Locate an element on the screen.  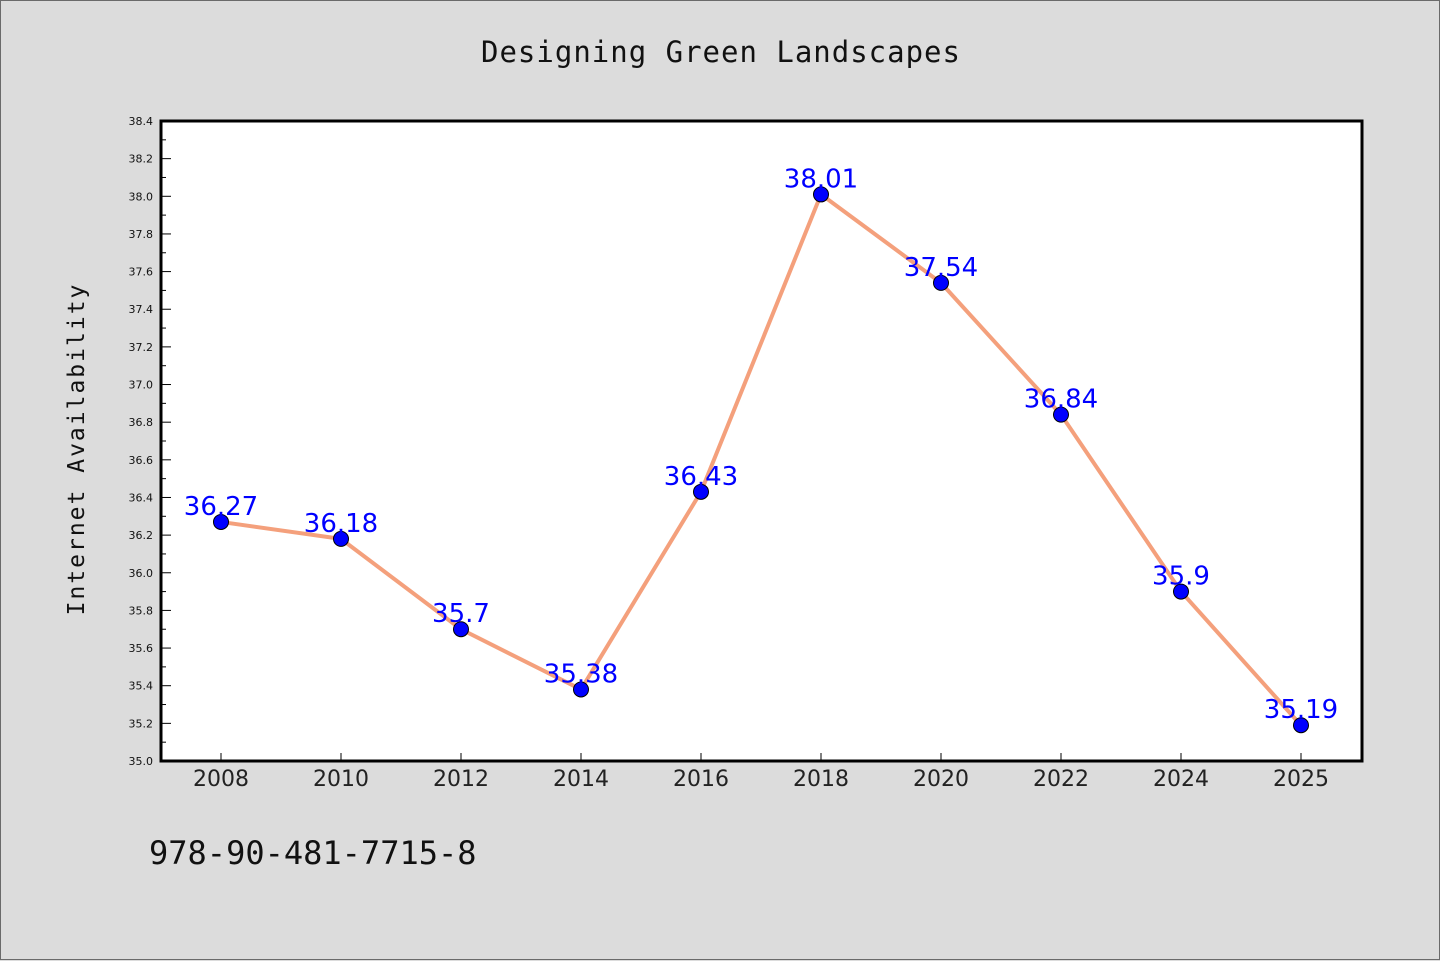
x-tick-label: 2010 is located at coordinates (341, 779).